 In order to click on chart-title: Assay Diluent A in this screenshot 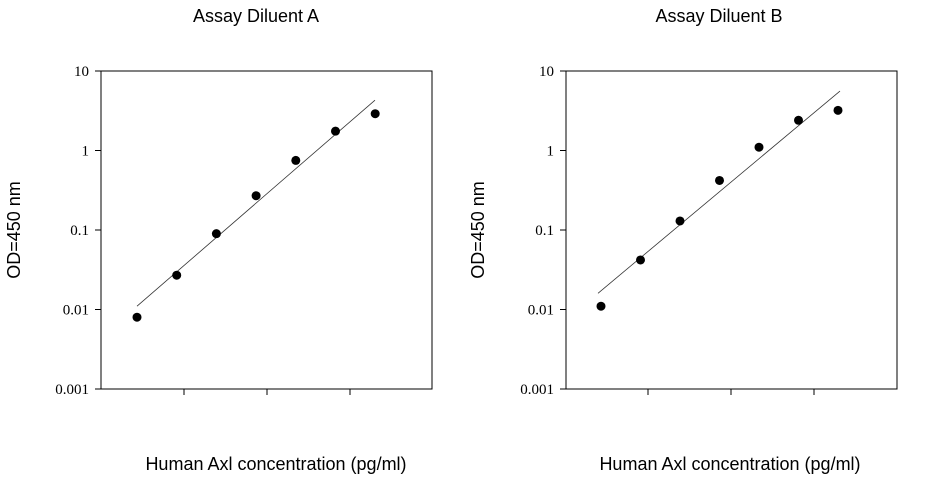, I will do `click(256, 16)`.